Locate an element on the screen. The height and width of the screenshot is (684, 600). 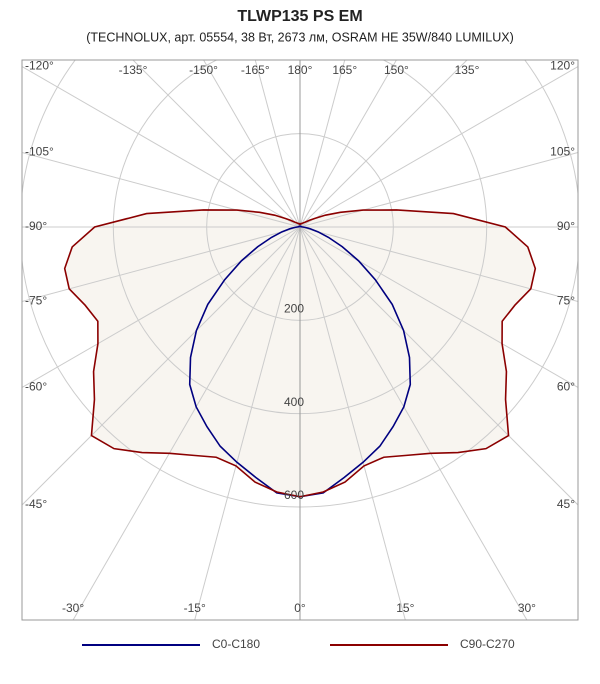
angle-tick-label: -105° is located at coordinates (39, 152).